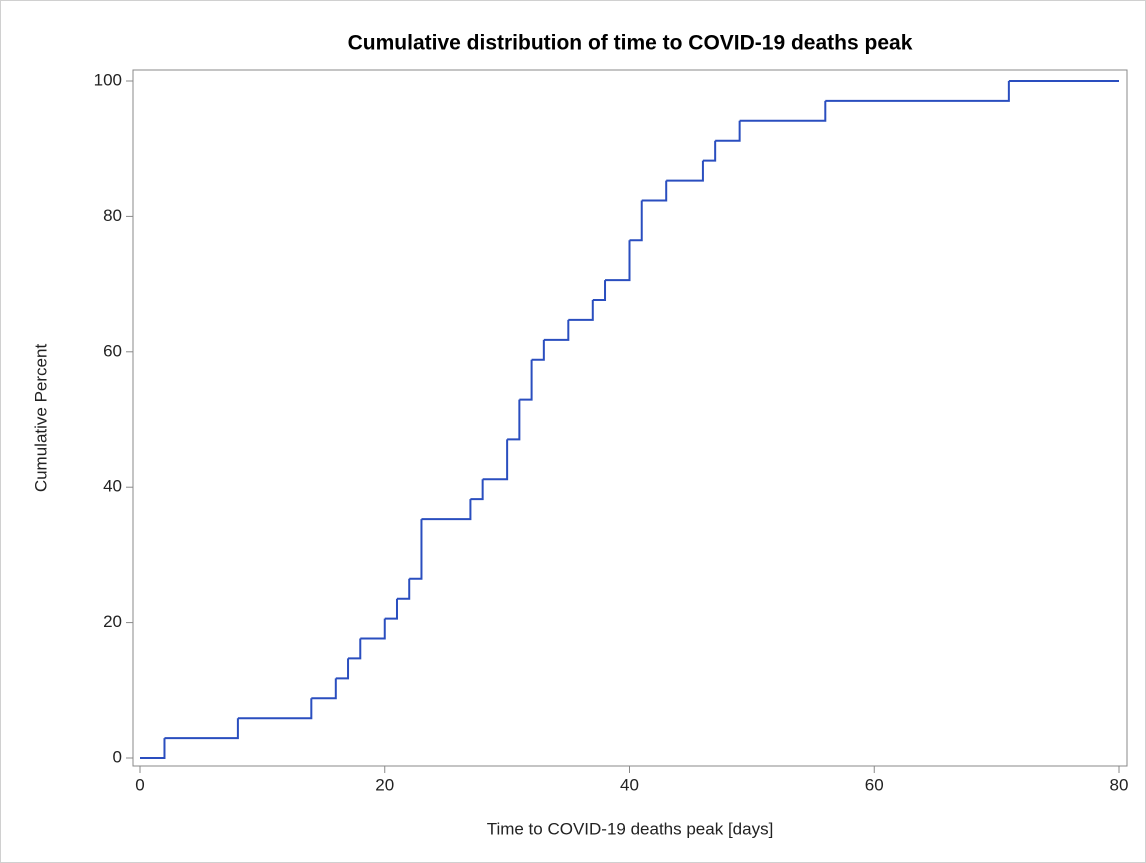 The width and height of the screenshot is (1146, 863). I want to click on x-tick-label: 80, so click(1119, 784).